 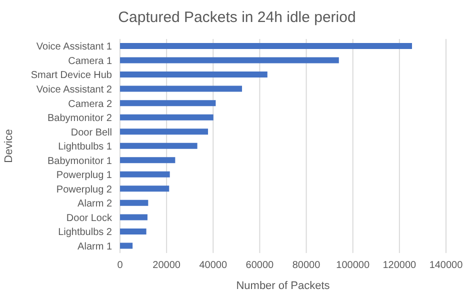 I want to click on y-tick-label: Alarm 2, so click(x=95, y=204).